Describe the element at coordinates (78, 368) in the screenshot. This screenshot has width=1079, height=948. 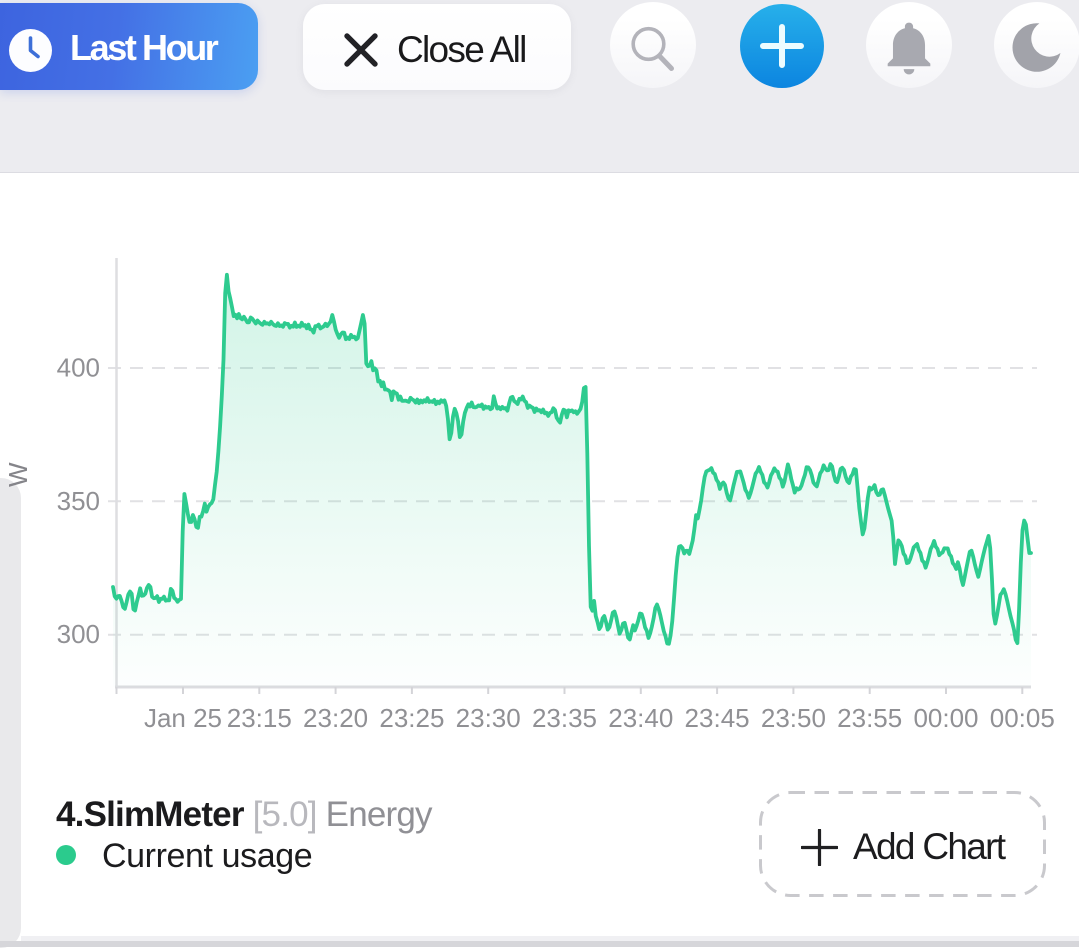
I see `svg-text: 400` at that location.